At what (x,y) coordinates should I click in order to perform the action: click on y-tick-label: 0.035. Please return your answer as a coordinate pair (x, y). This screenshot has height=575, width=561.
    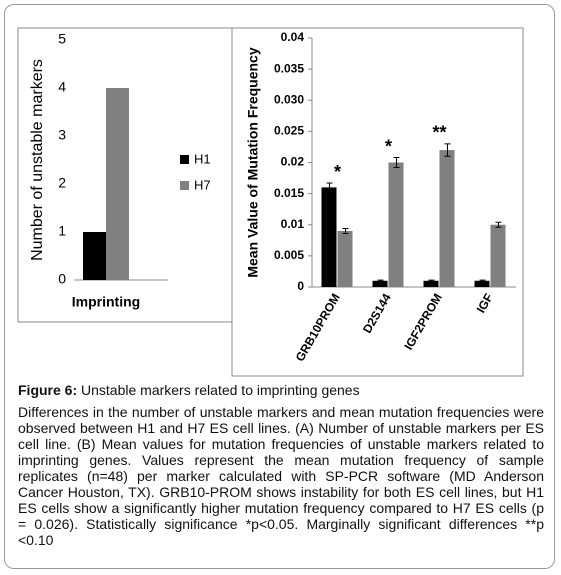
    Looking at the image, I should click on (289, 68).